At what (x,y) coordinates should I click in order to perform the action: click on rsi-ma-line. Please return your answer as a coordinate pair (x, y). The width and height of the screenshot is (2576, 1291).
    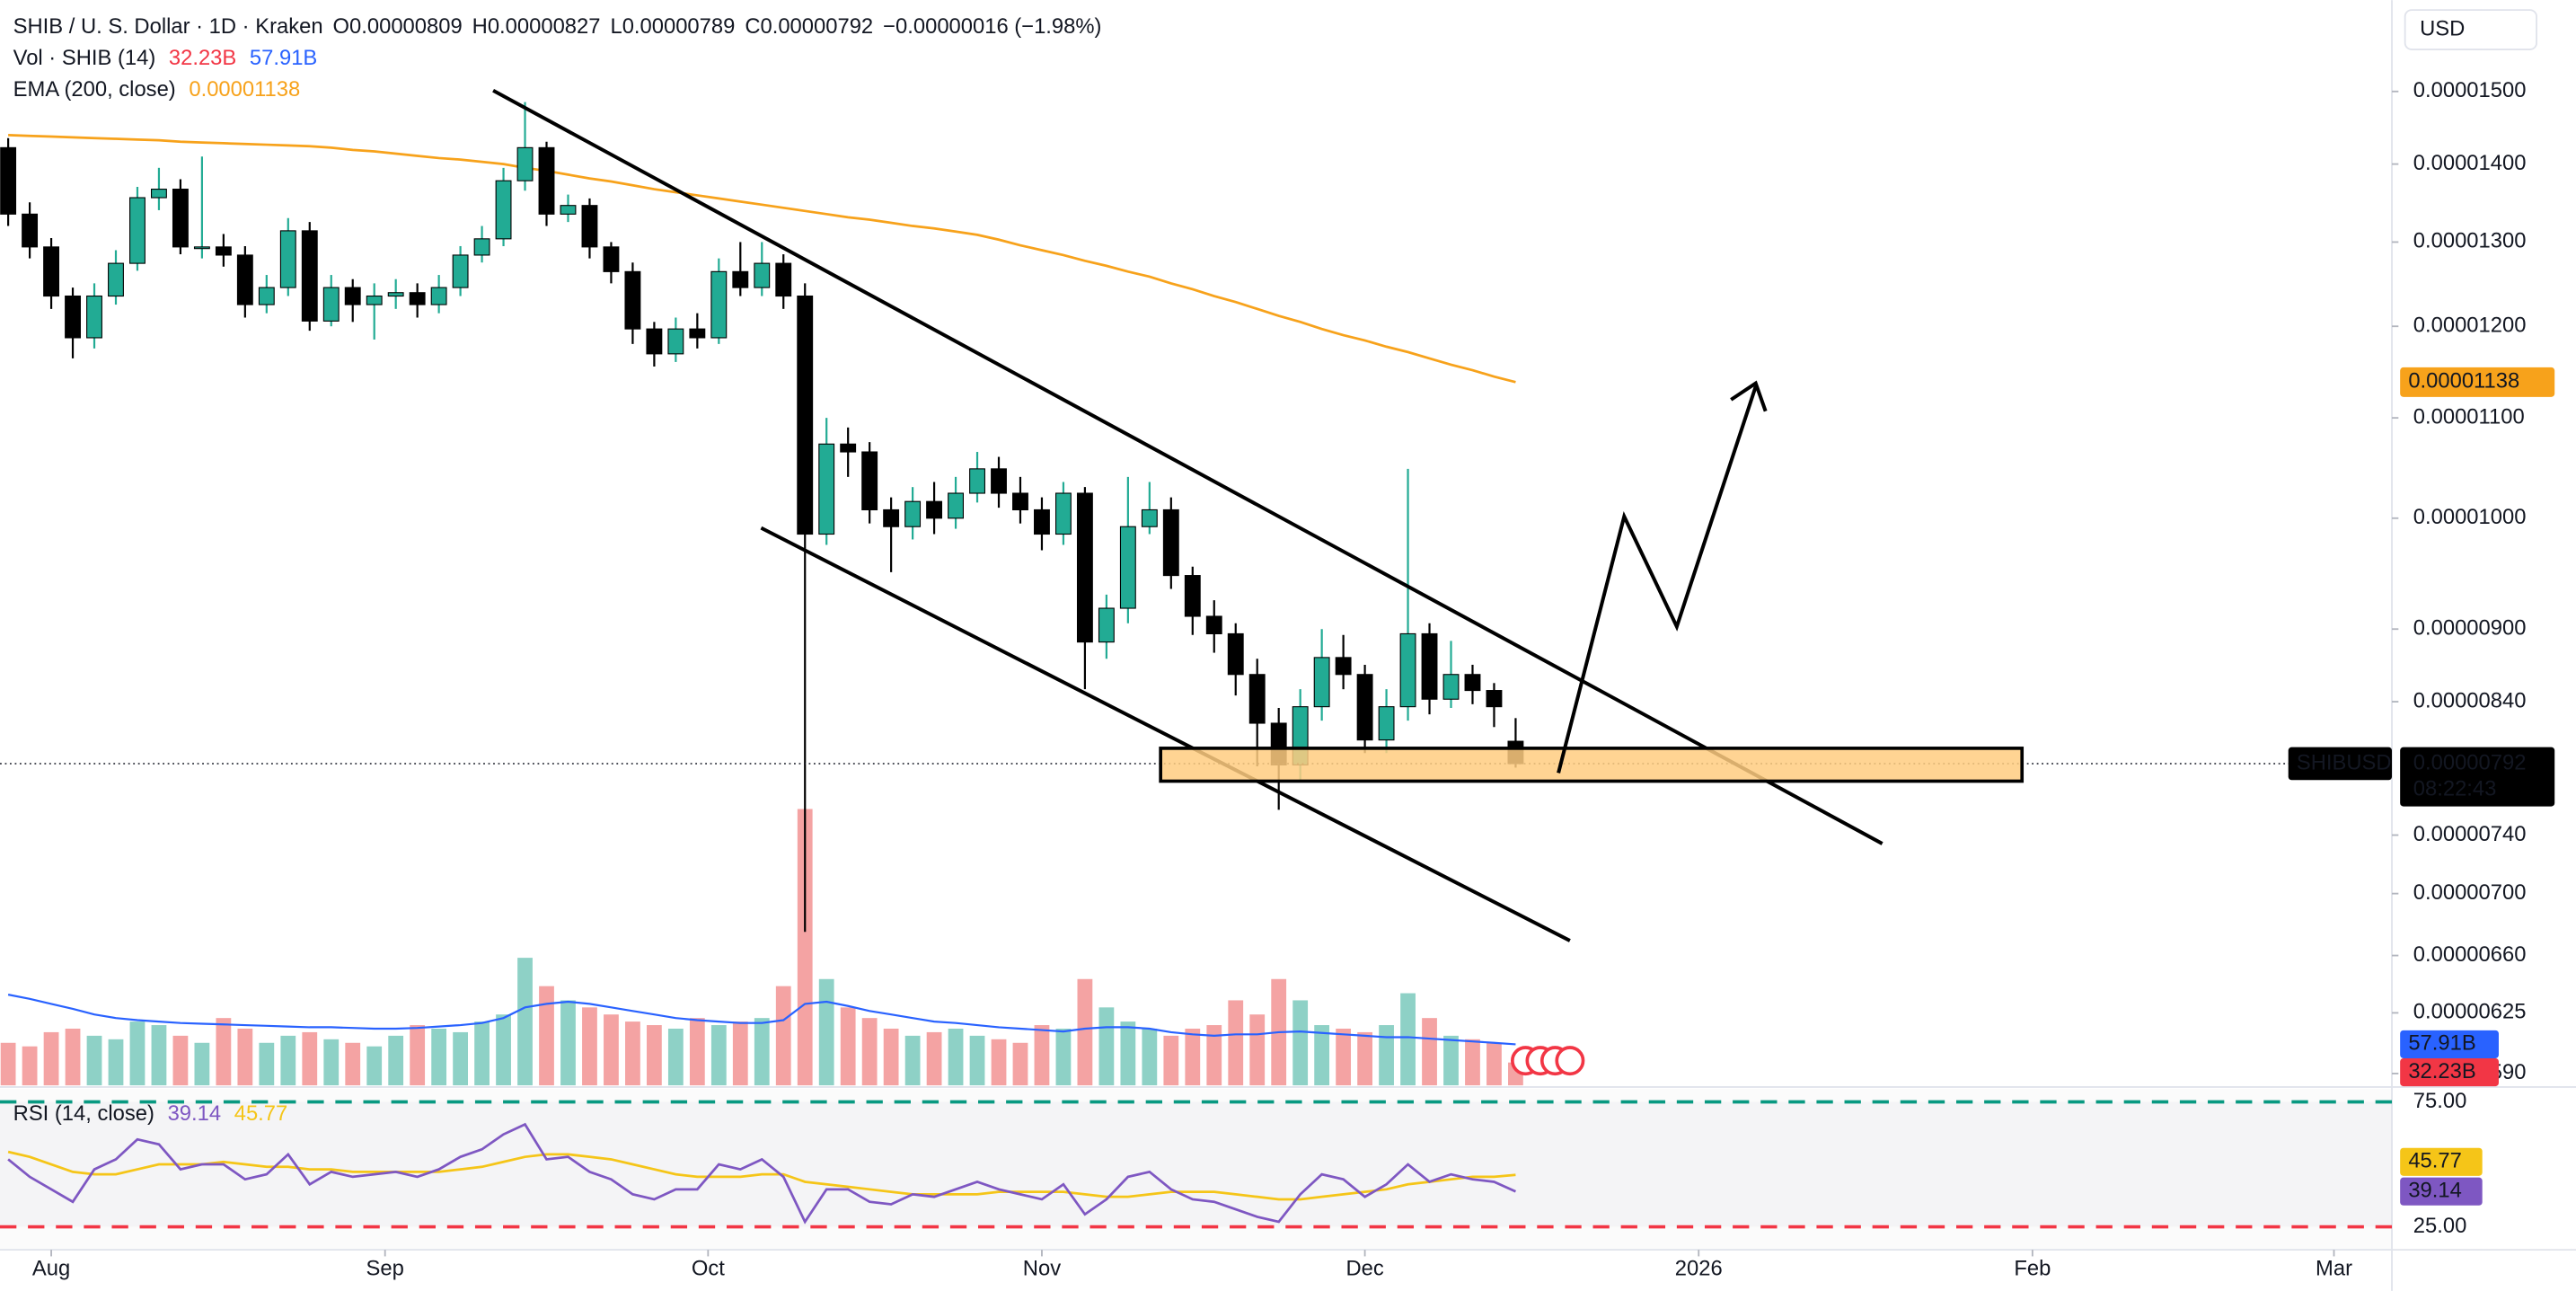
    Looking at the image, I should click on (761, 1175).